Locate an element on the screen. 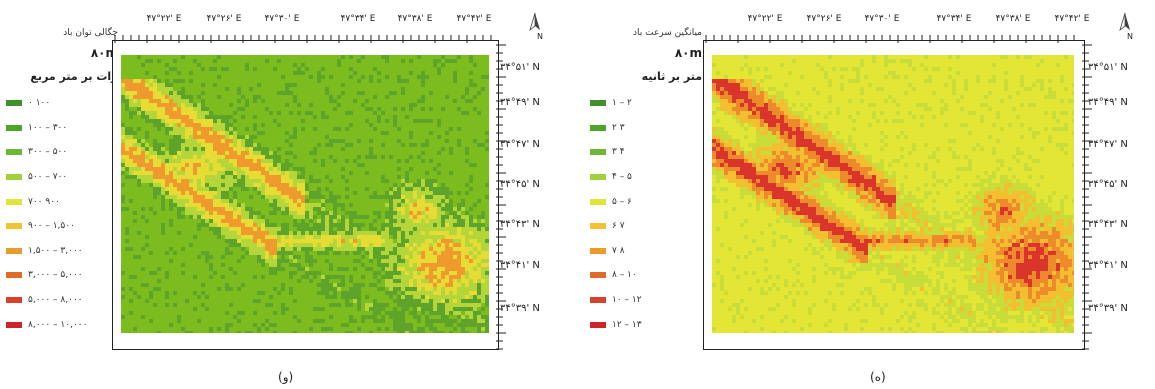 This screenshot has width=1155, height=389. legend-label: ۱ – ۲ is located at coordinates (622, 103).